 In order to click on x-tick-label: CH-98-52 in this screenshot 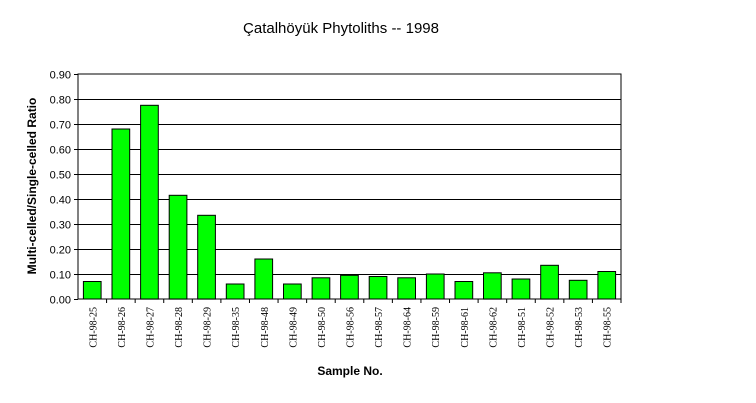, I will do `click(551, 327)`.